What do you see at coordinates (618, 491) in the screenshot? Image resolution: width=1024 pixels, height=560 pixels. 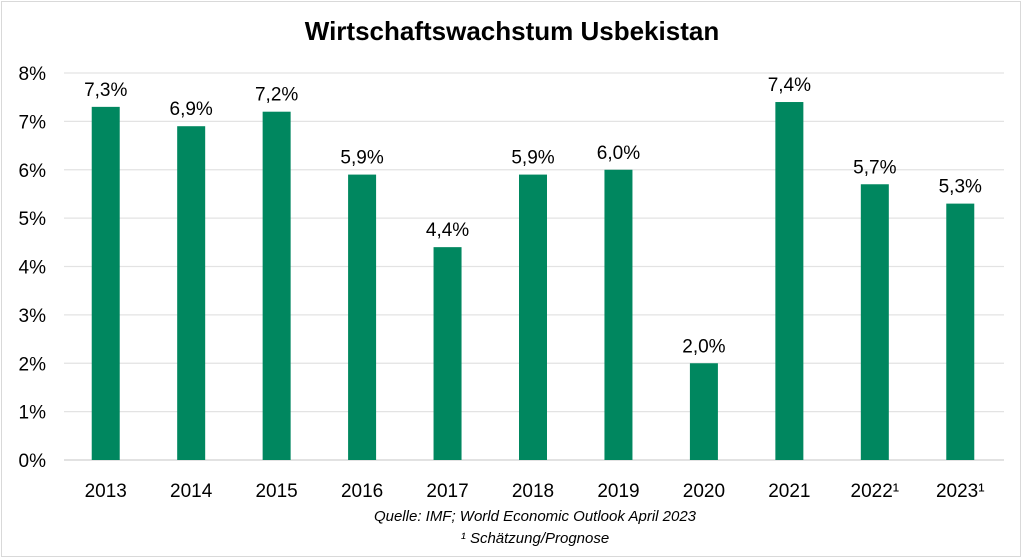 I see `x-tick-label: 2019` at bounding box center [618, 491].